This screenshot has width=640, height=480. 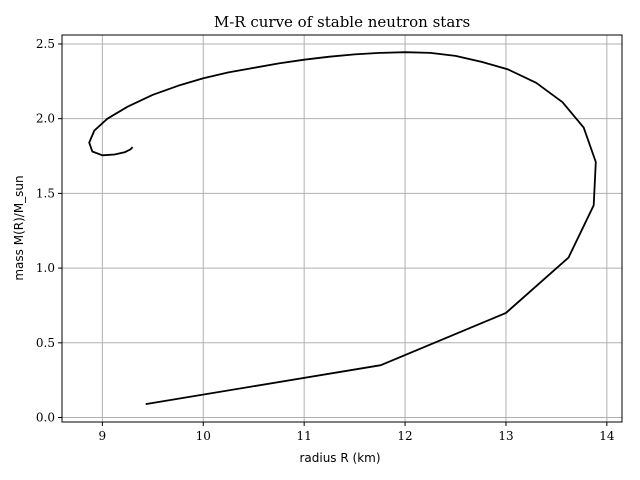 What do you see at coordinates (45, 44) in the screenshot?
I see `y-tick-label: 2.5` at bounding box center [45, 44].